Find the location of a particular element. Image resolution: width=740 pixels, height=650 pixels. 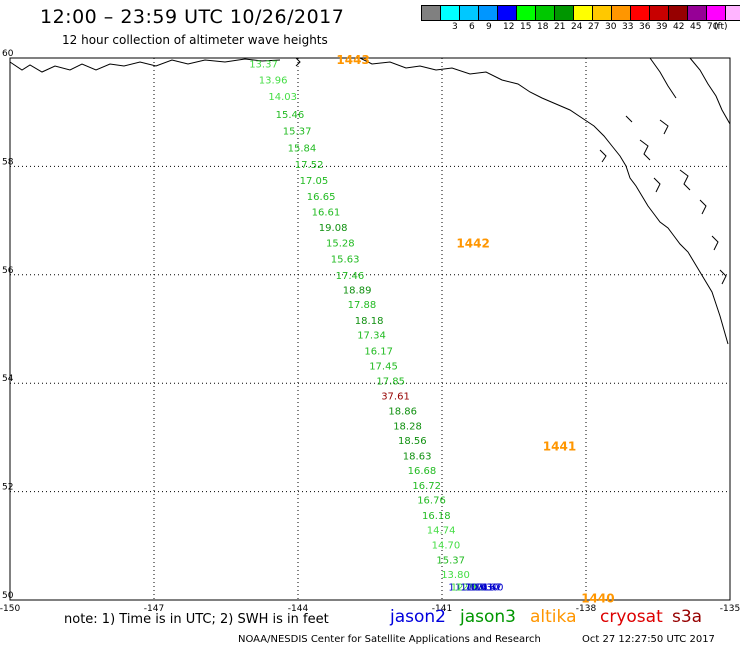

lat-tick-label: 60 is located at coordinates (8, 54).